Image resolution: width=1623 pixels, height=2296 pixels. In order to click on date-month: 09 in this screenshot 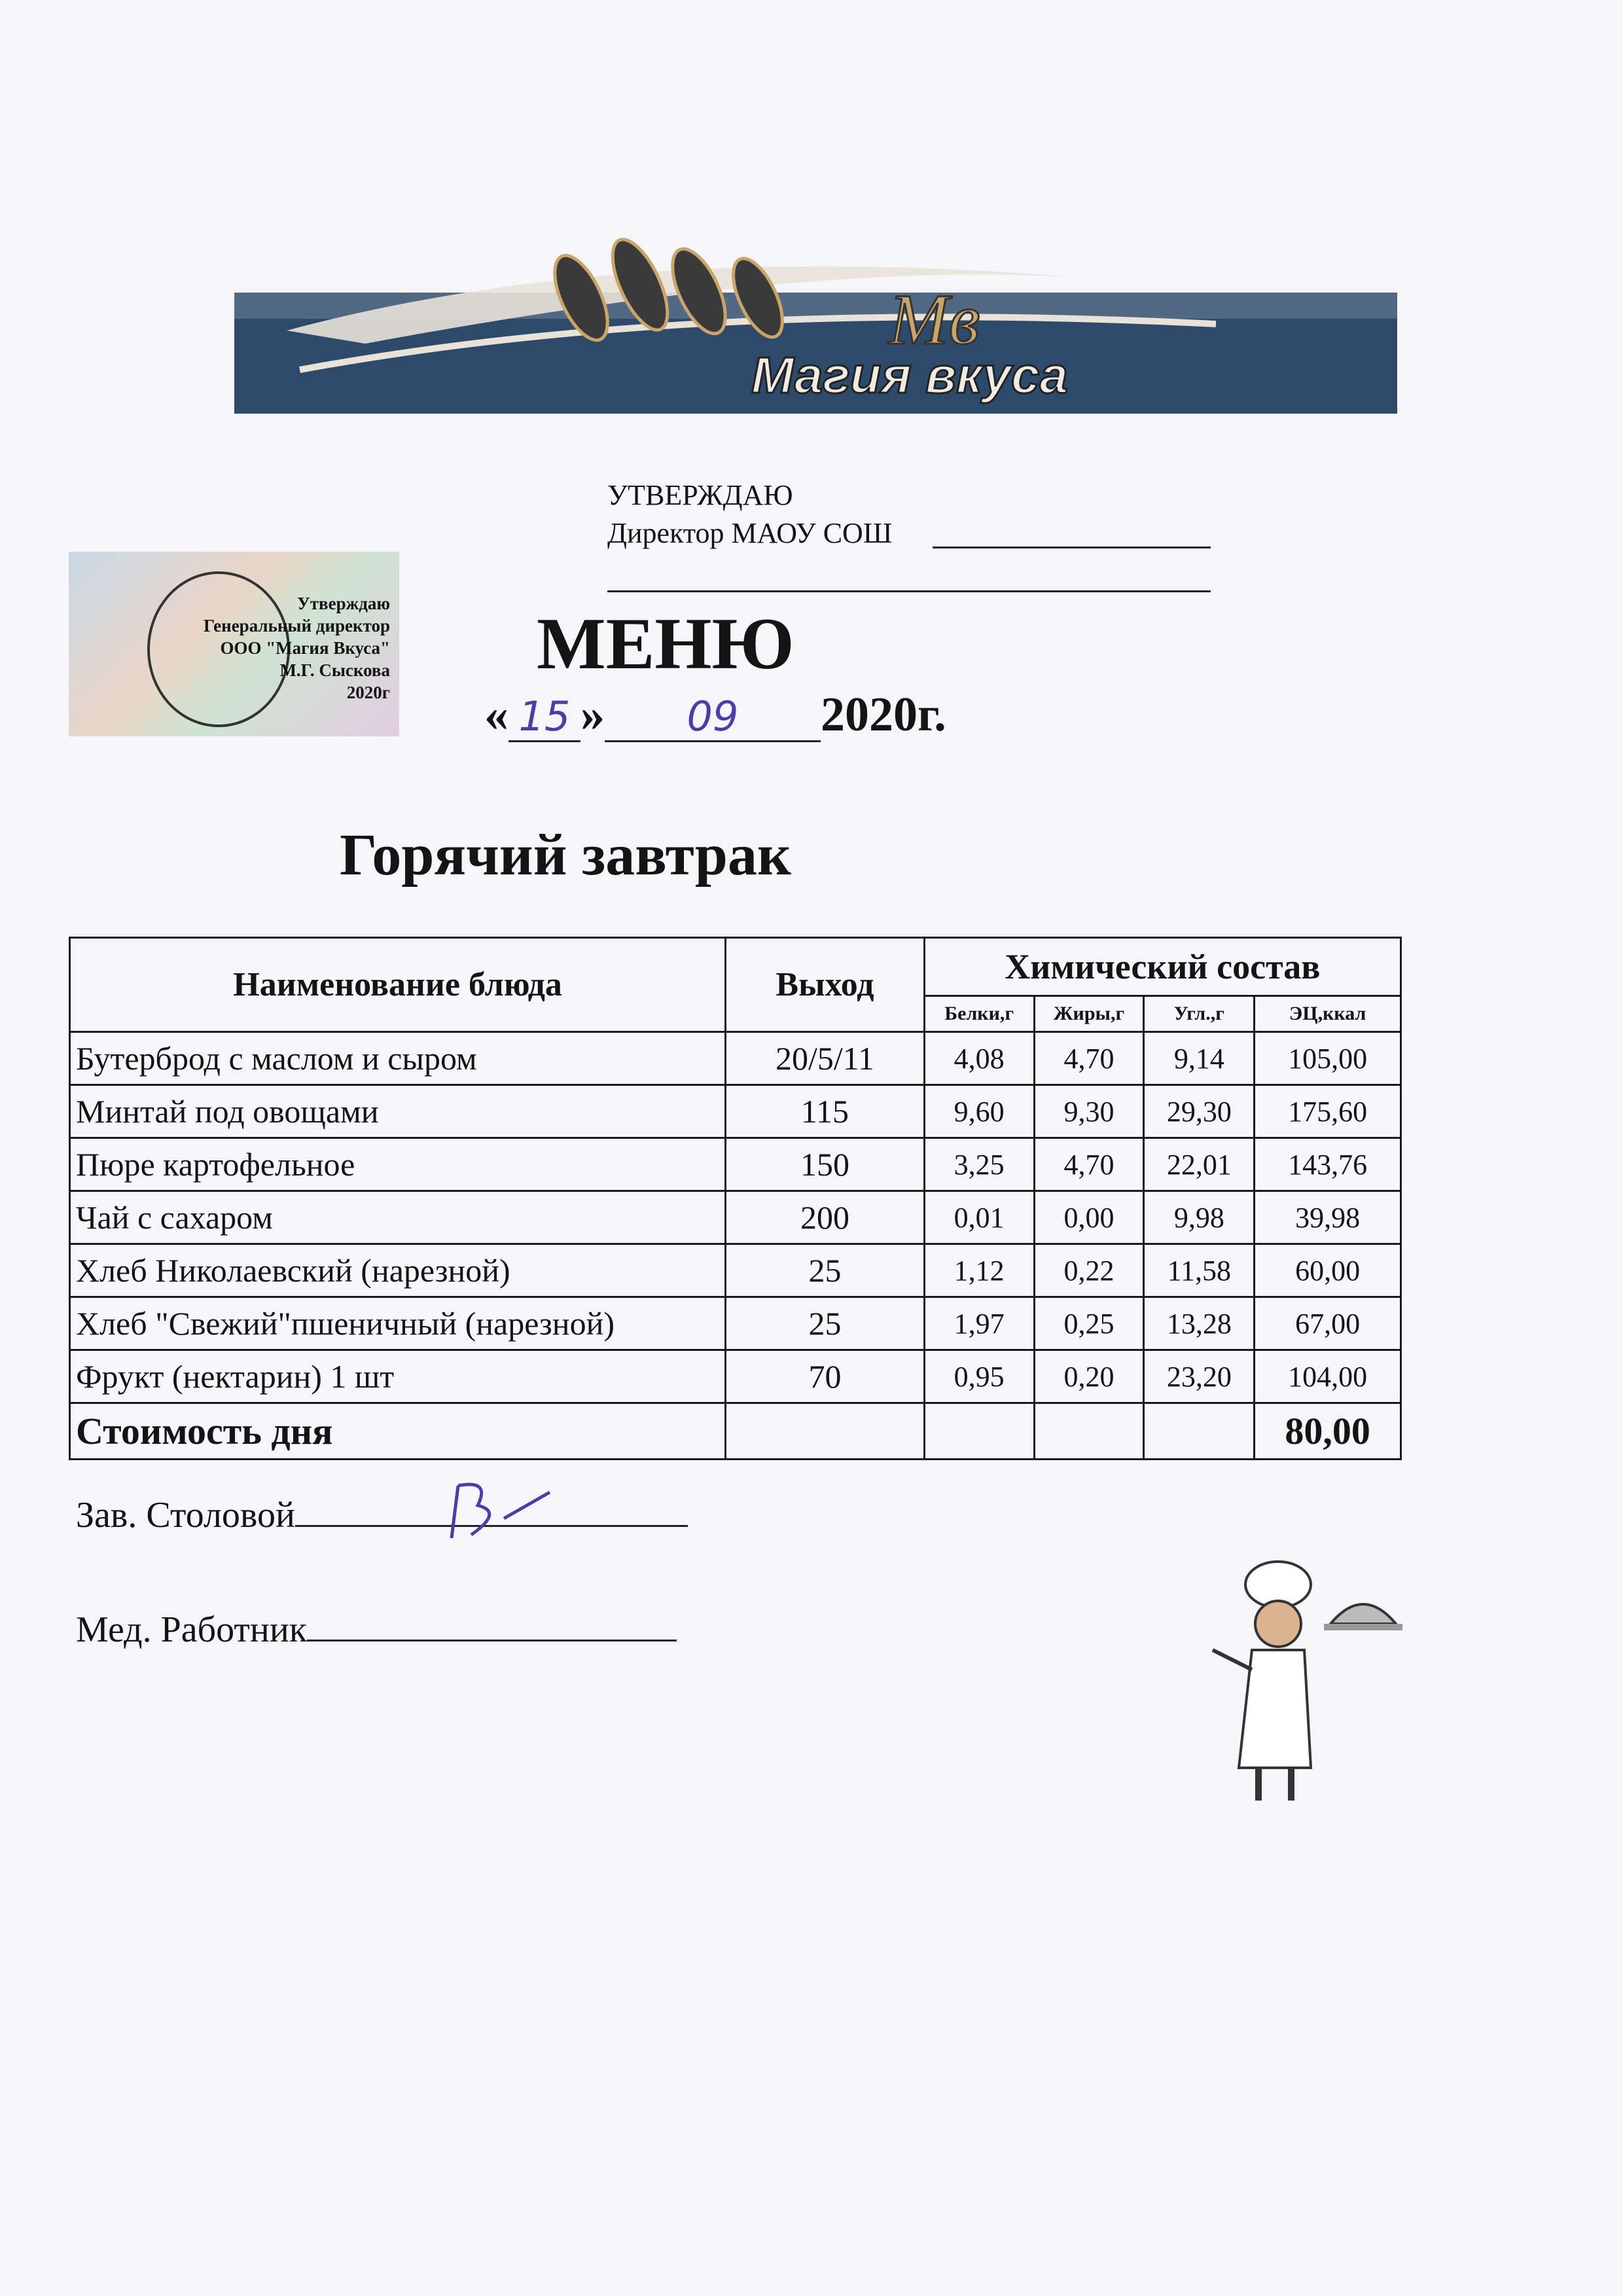, I will do `click(713, 717)`.